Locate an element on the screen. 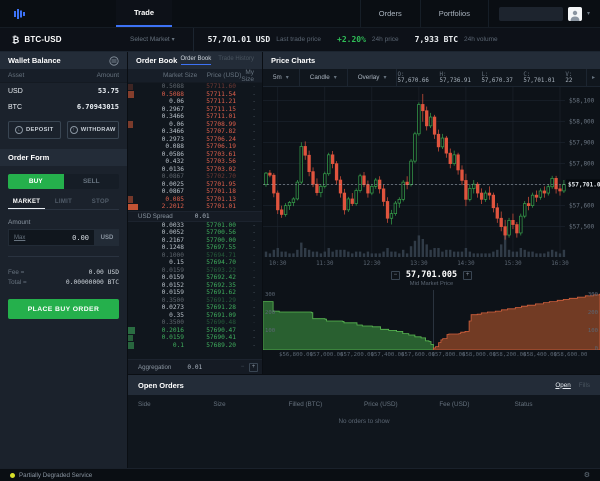  order-book-row: 0.1000 57694.71 - is located at coordinates (195, 256).